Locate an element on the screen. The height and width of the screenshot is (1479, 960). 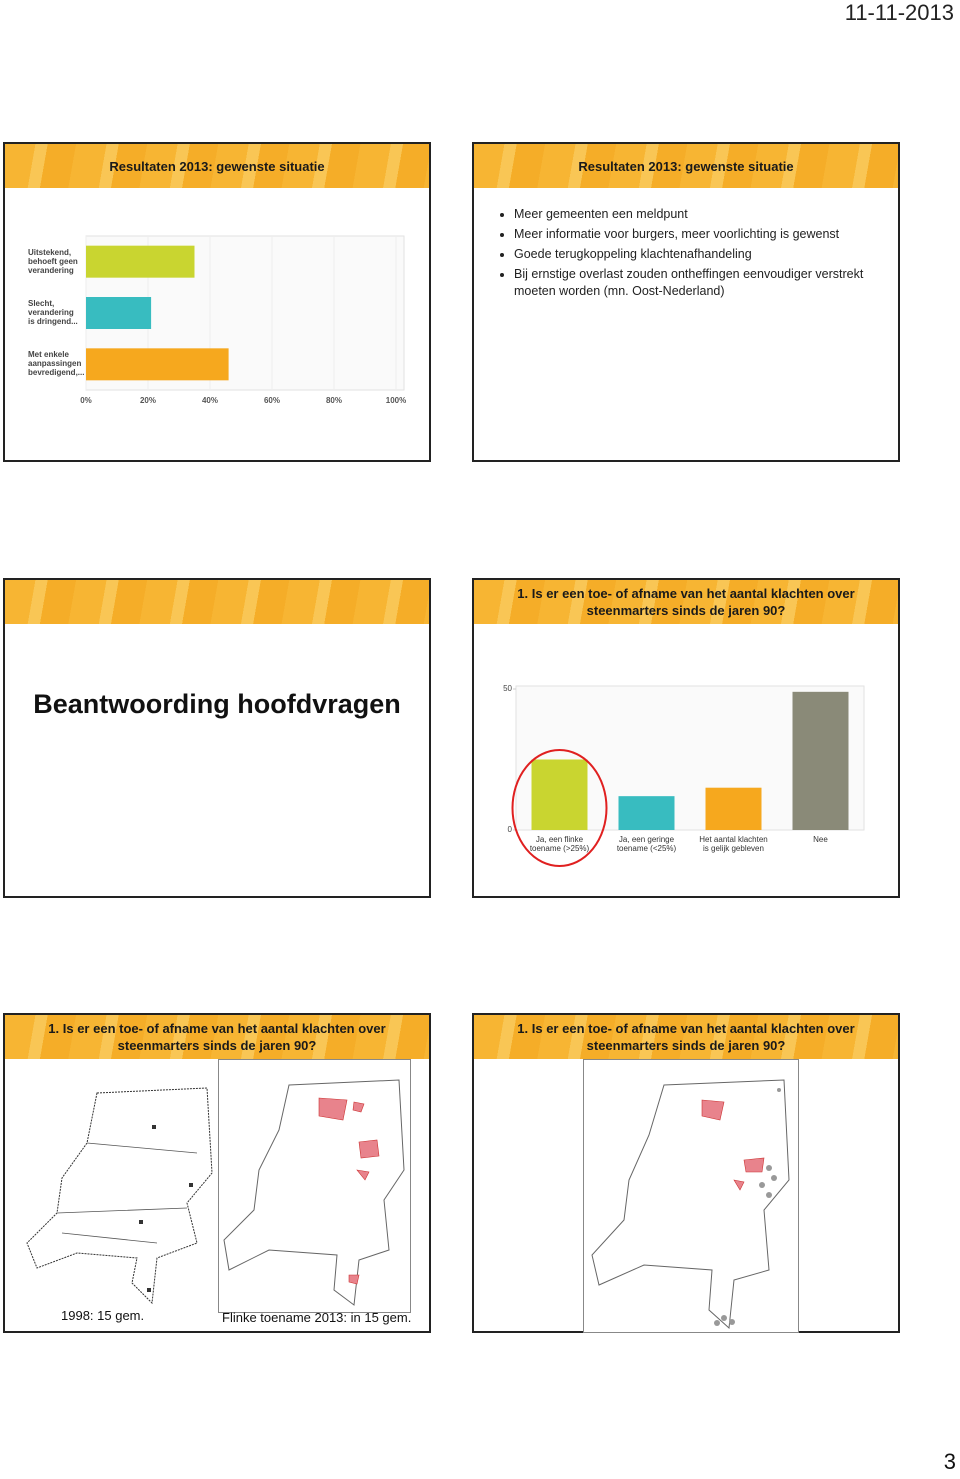
category-label: Ja, een flinke toename (>25%) is located at coordinates (559, 844).